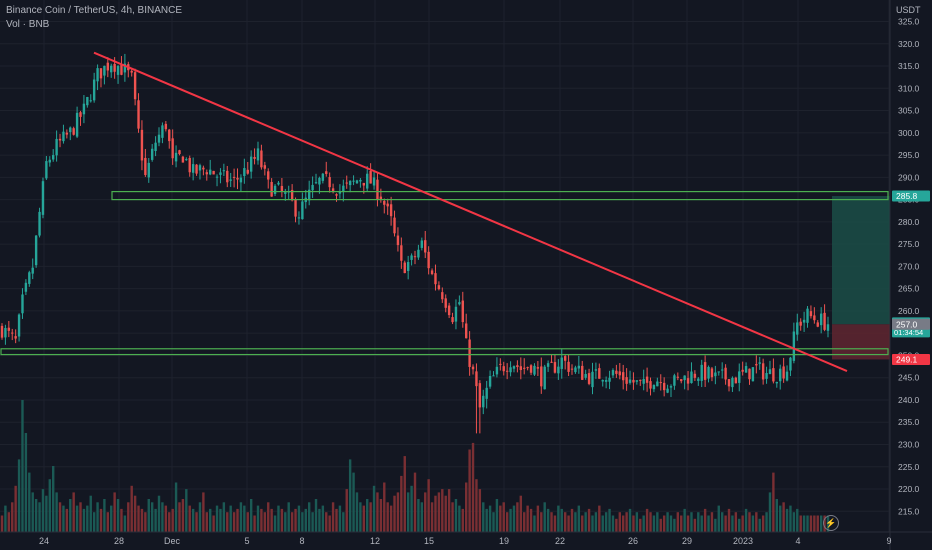 The width and height of the screenshot is (932, 550). What do you see at coordinates (466, 538) in the screenshot?
I see `time-axis: 24 28 Dec 5 8 12 15 19 22 26 29 2023 4 9` at bounding box center [466, 538].